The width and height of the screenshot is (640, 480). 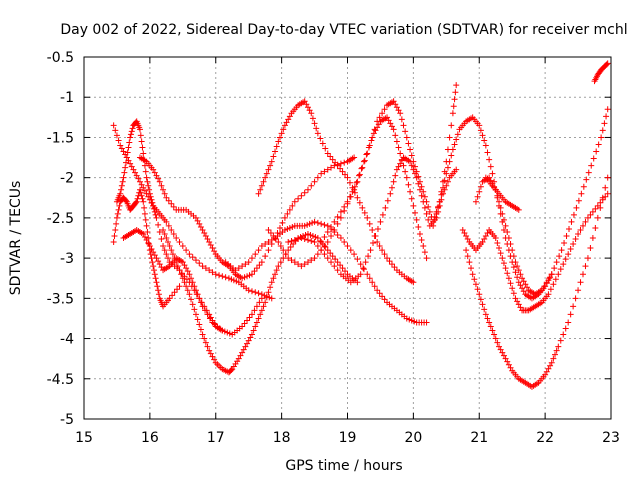 What do you see at coordinates (326, 272) in the screenshot?
I see `series-arc-g` at bounding box center [326, 272].